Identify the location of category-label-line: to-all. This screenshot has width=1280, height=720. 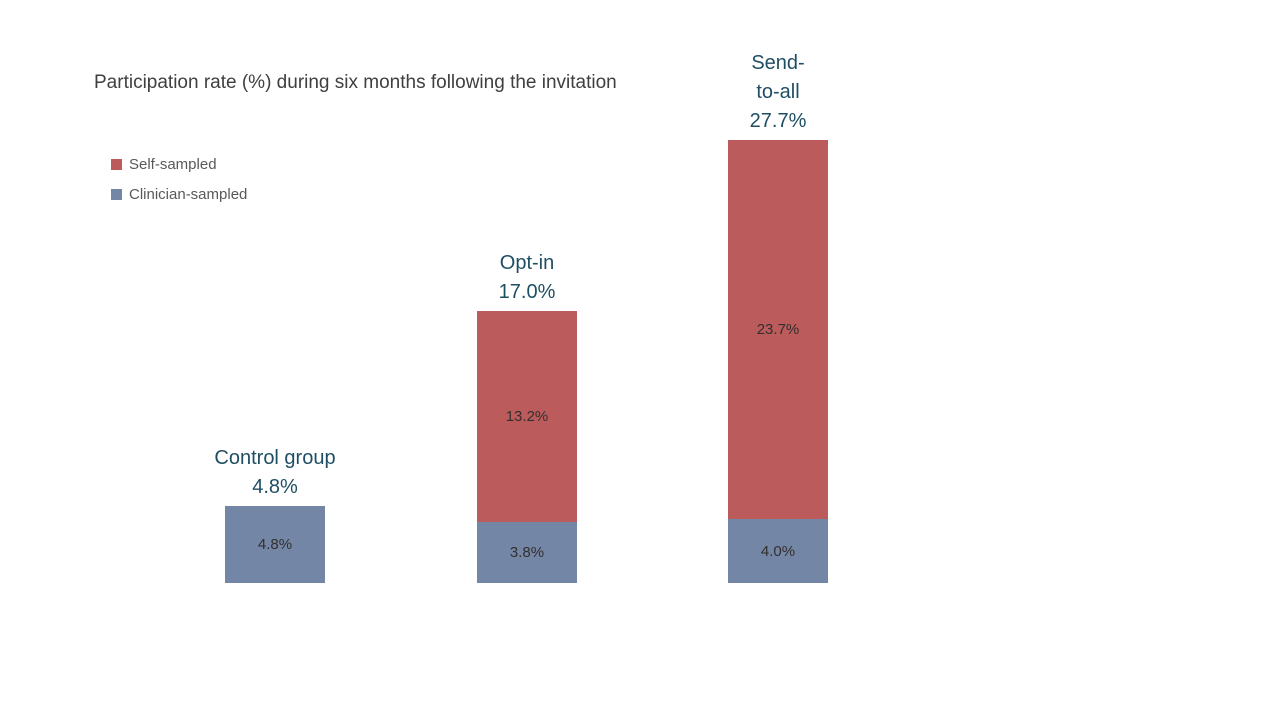
(778, 91).